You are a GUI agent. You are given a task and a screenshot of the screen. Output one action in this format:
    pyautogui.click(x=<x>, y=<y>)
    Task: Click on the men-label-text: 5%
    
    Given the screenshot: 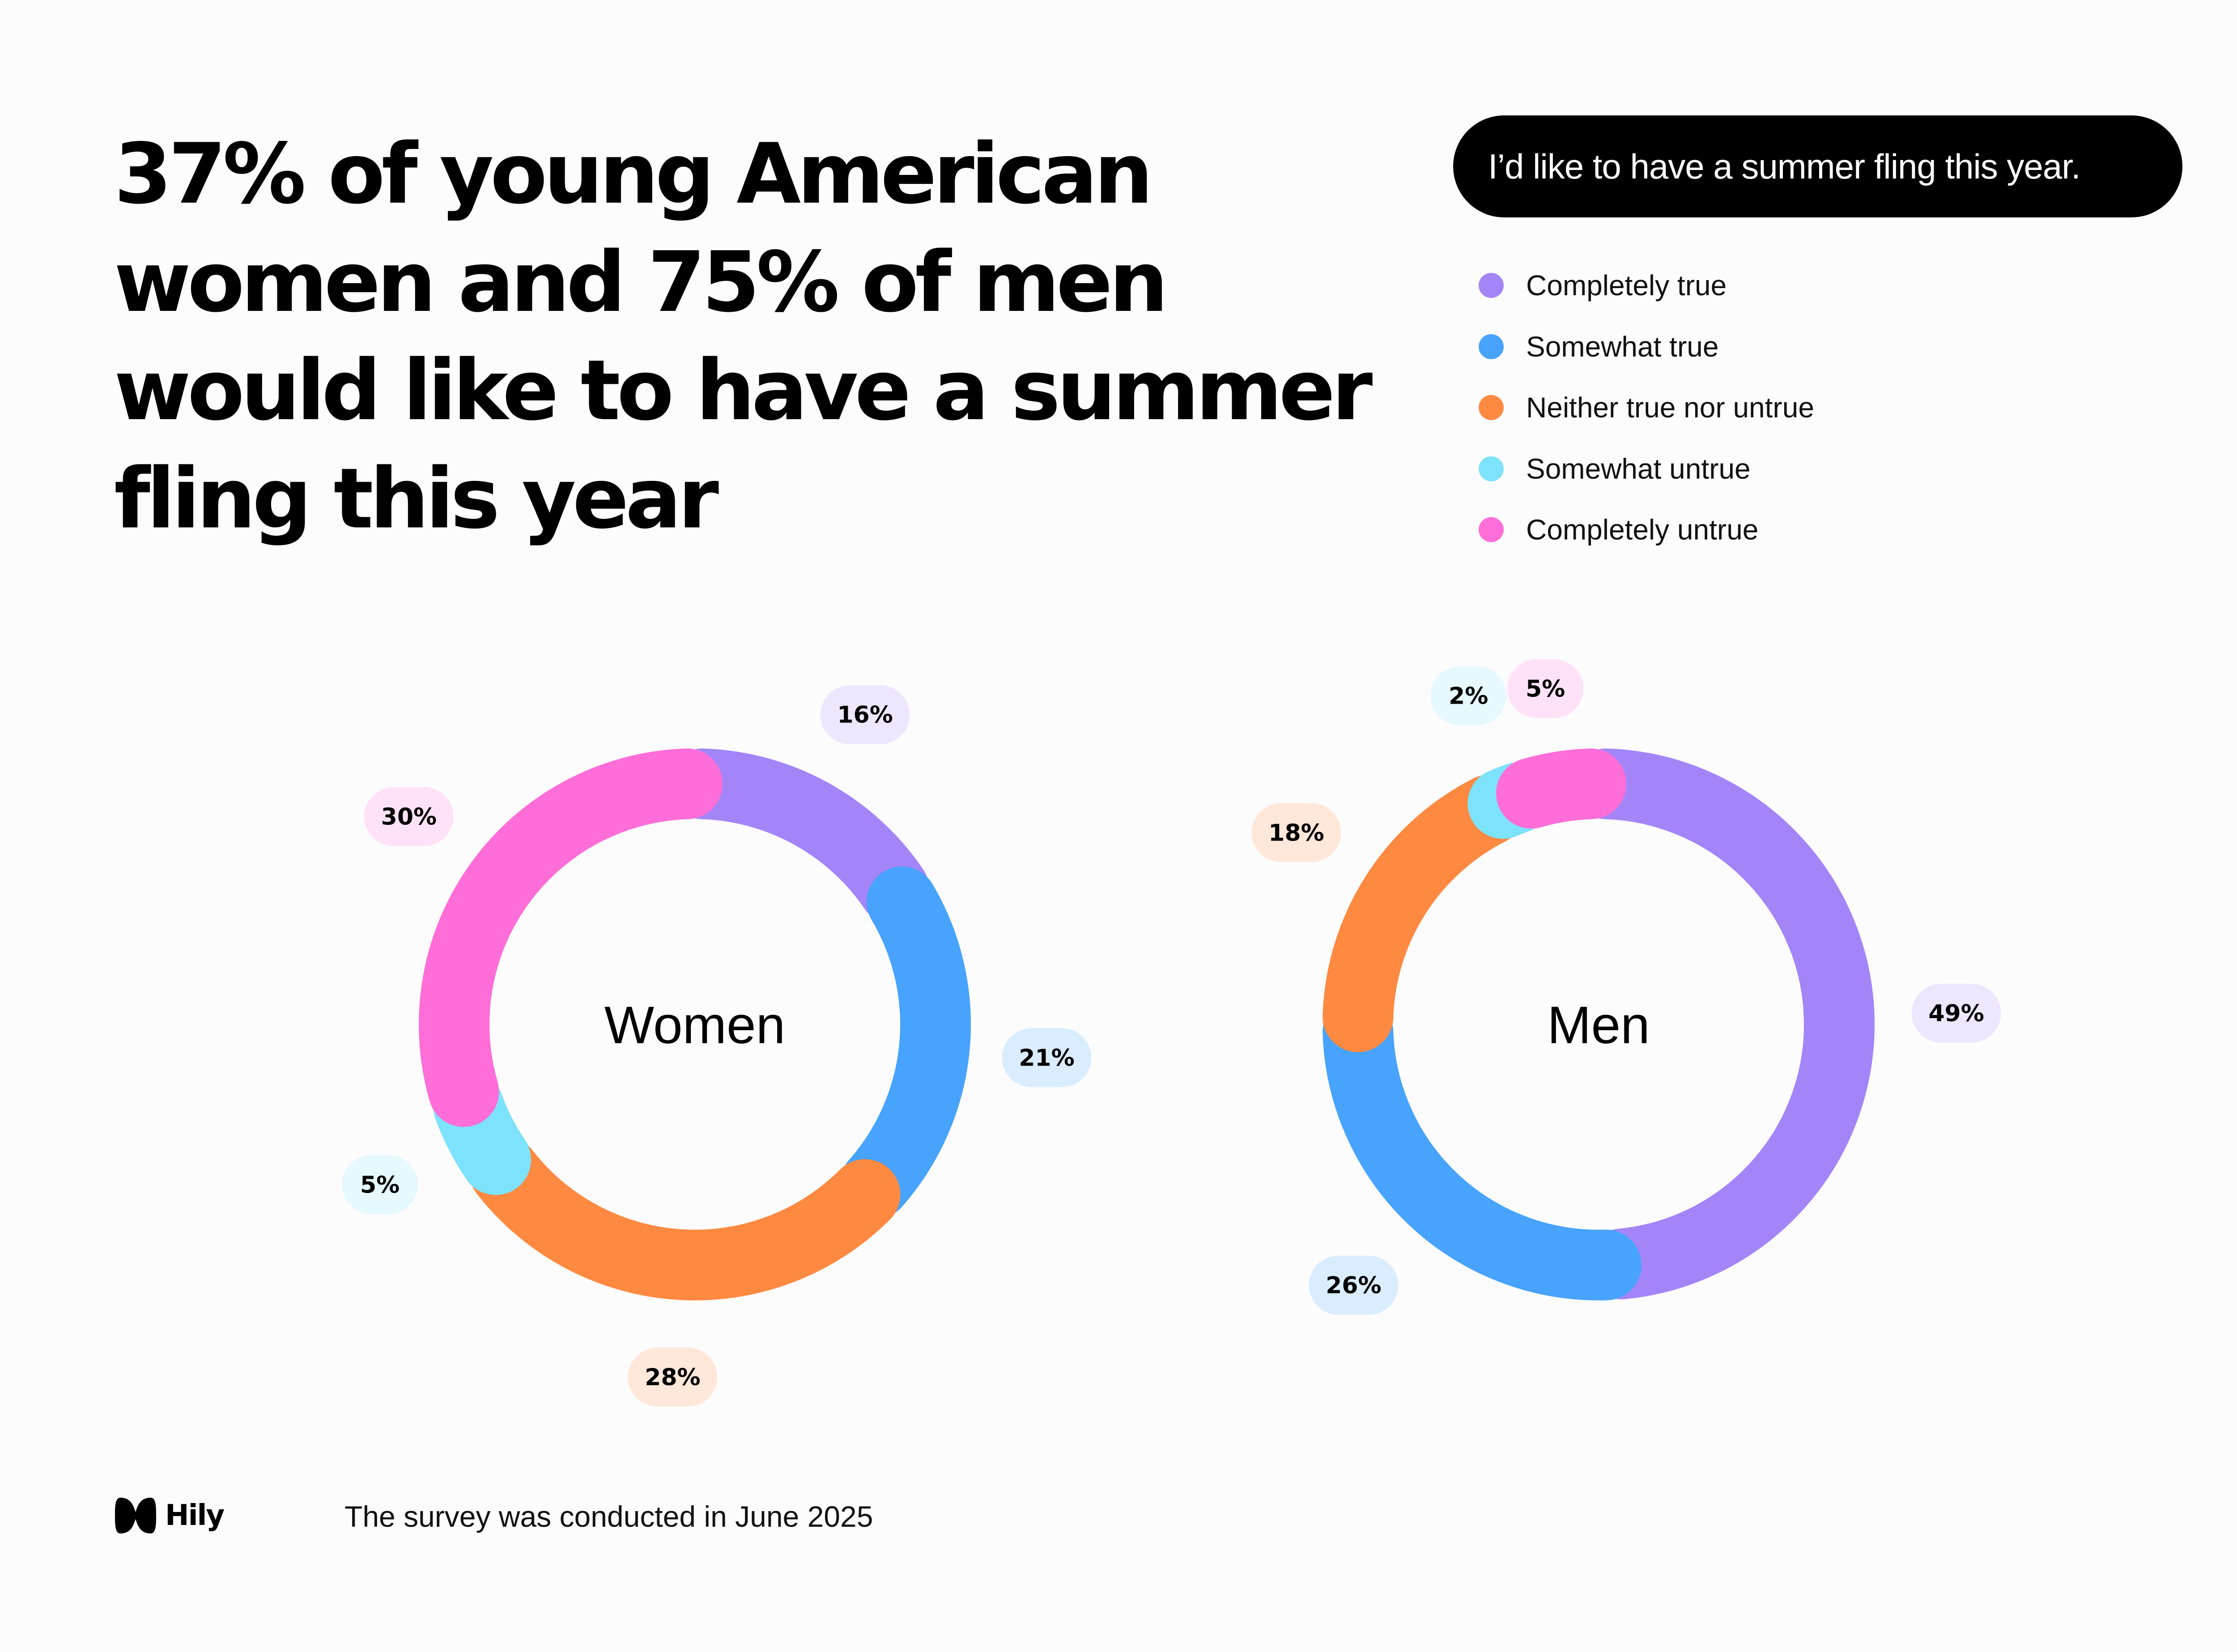 What is the action you would take?
    pyautogui.click(x=1545, y=688)
    